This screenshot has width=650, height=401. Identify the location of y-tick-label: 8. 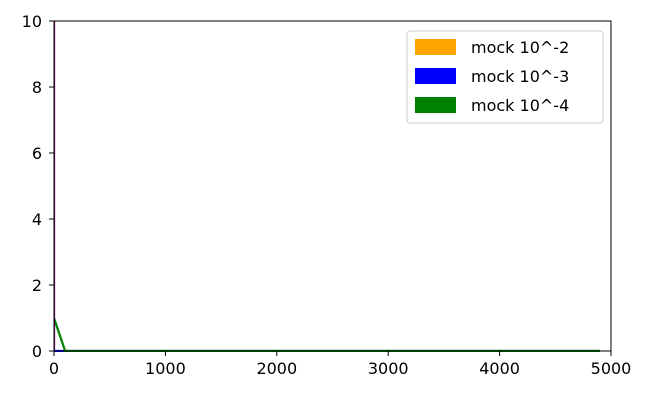
(37, 87).